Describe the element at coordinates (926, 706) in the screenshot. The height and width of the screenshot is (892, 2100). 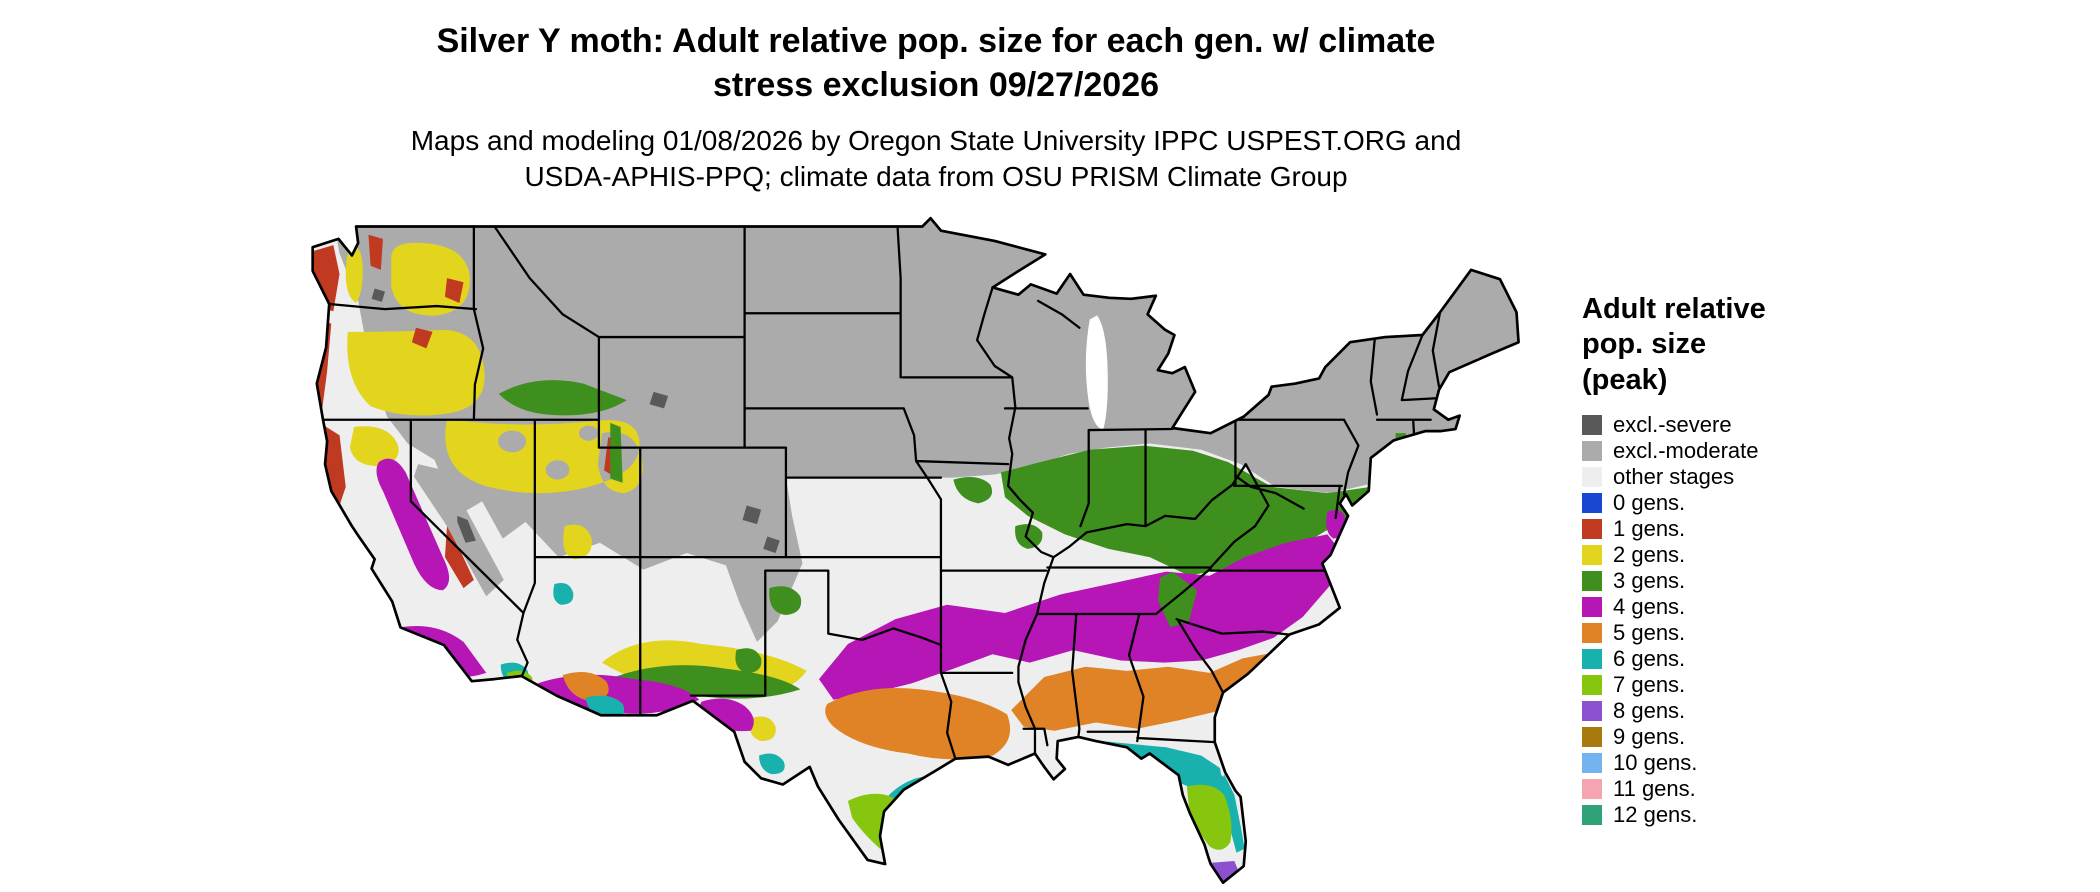
I see `region-5-gens` at that location.